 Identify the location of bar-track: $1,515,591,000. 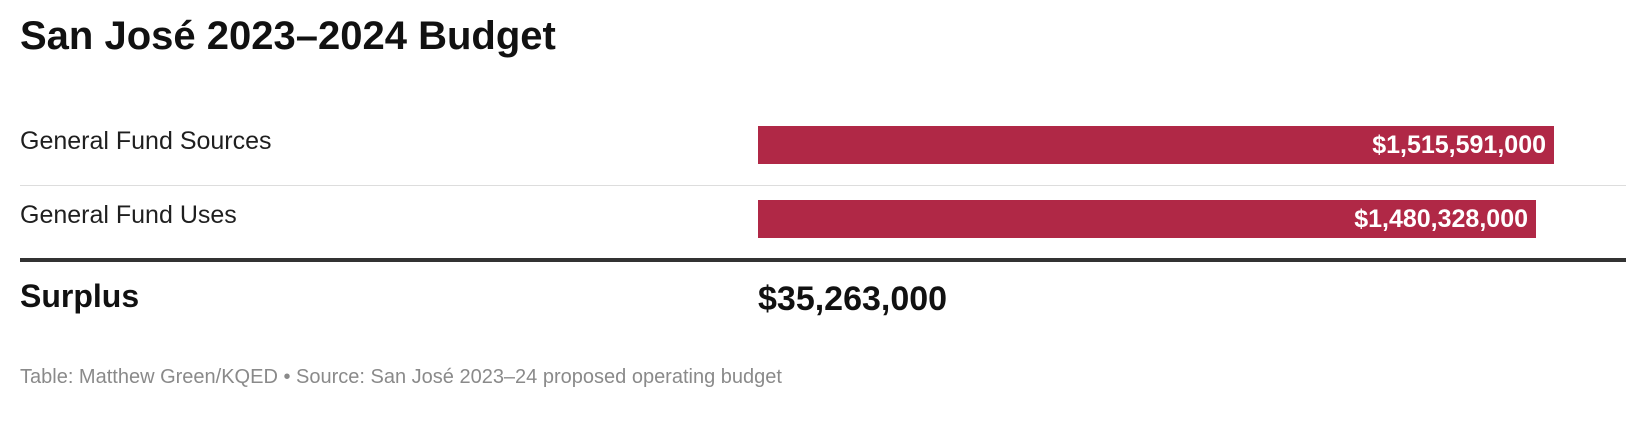
(1177, 145).